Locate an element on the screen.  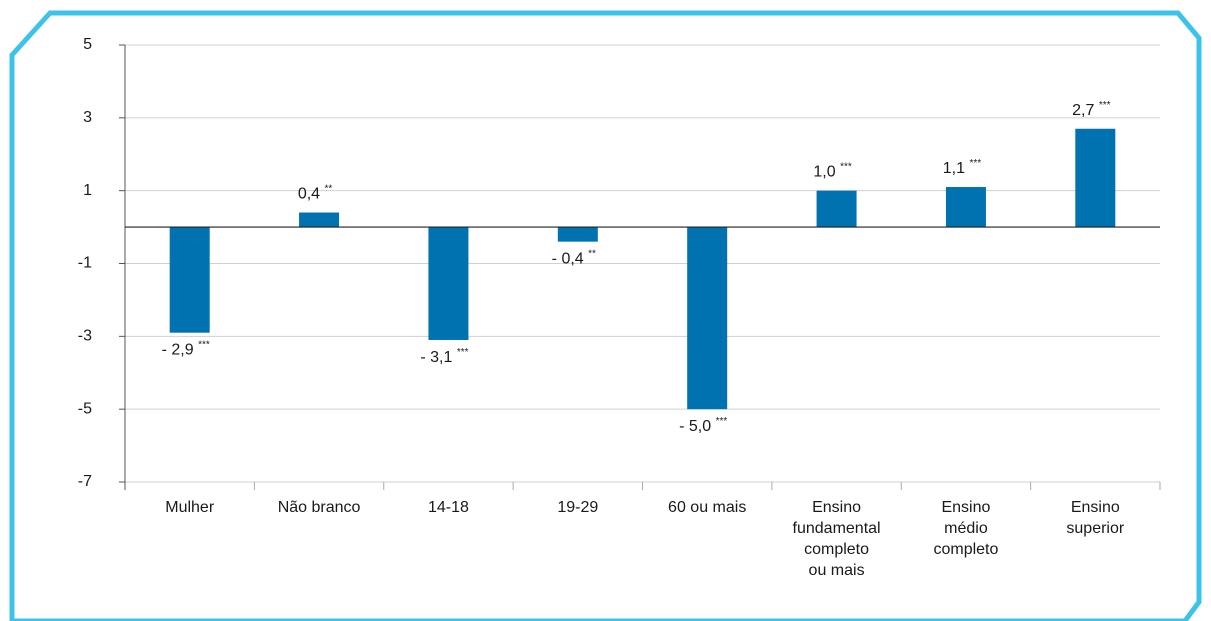
x-tick-label: Não branco is located at coordinates (319, 507).